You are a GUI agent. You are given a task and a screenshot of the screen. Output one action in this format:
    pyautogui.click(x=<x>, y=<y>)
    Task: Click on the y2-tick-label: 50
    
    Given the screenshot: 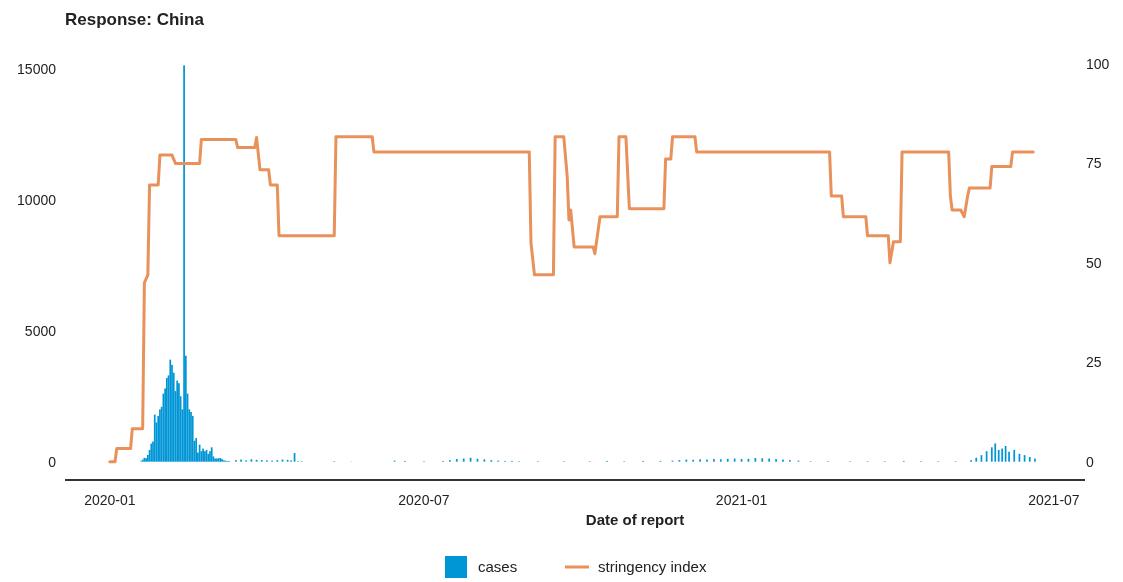 What is the action you would take?
    pyautogui.click(x=1094, y=262)
    